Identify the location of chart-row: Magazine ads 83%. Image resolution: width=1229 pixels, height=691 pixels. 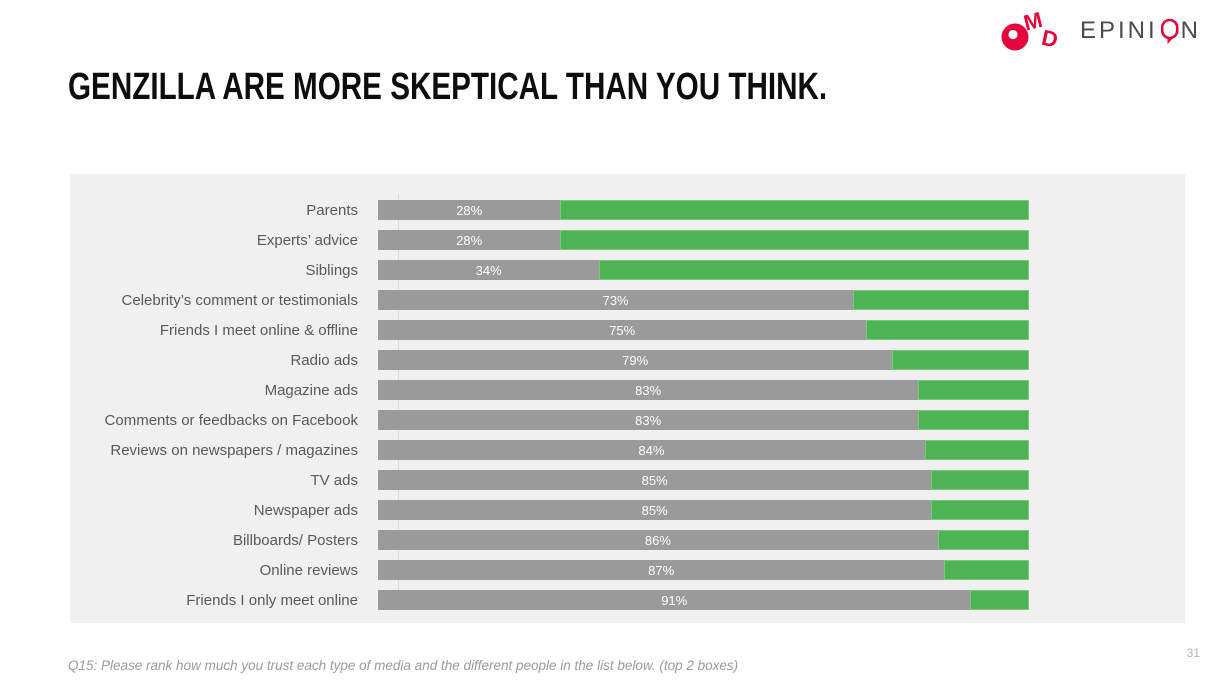
(627, 390).